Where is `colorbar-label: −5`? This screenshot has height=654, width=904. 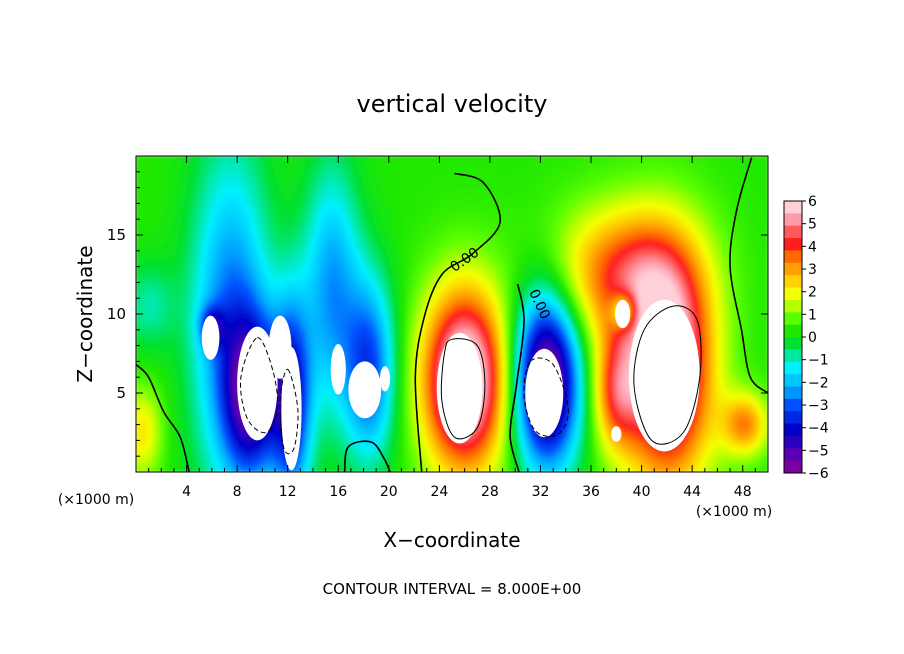 colorbar-label: −5 is located at coordinates (818, 451).